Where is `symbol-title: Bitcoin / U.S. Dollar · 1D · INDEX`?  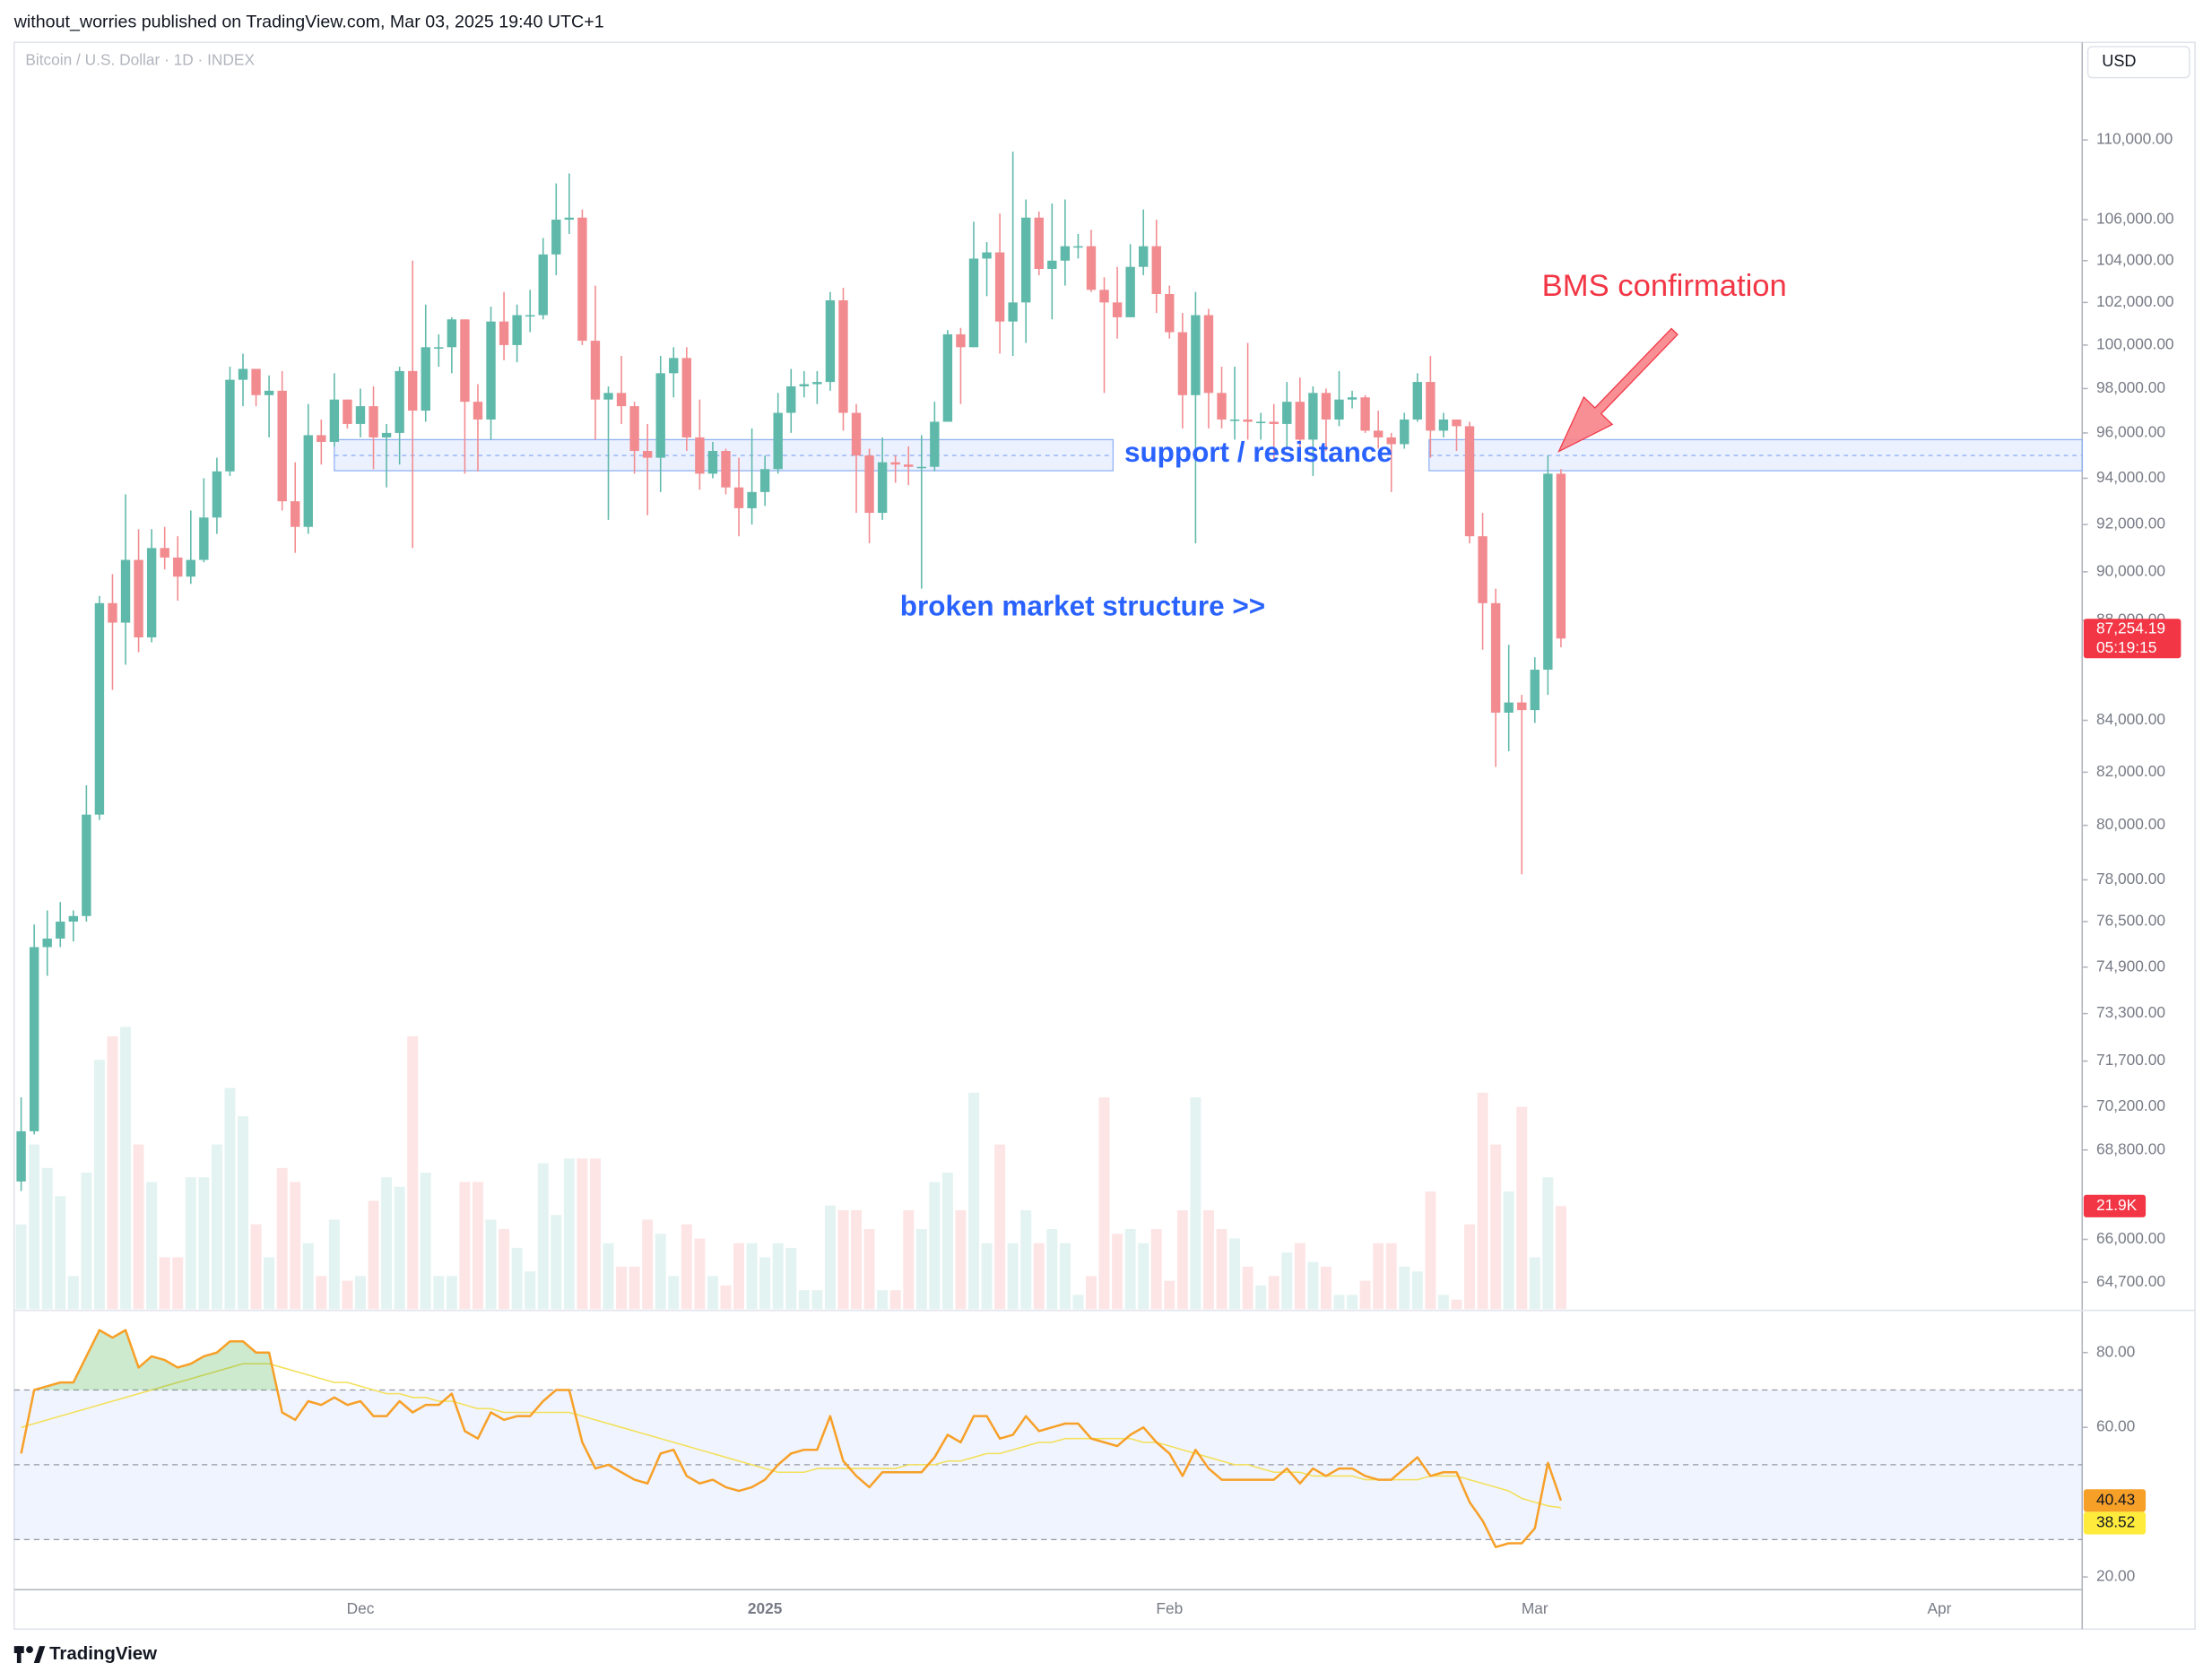 symbol-title: Bitcoin / U.S. Dollar · 1D · INDEX is located at coordinates (140, 59).